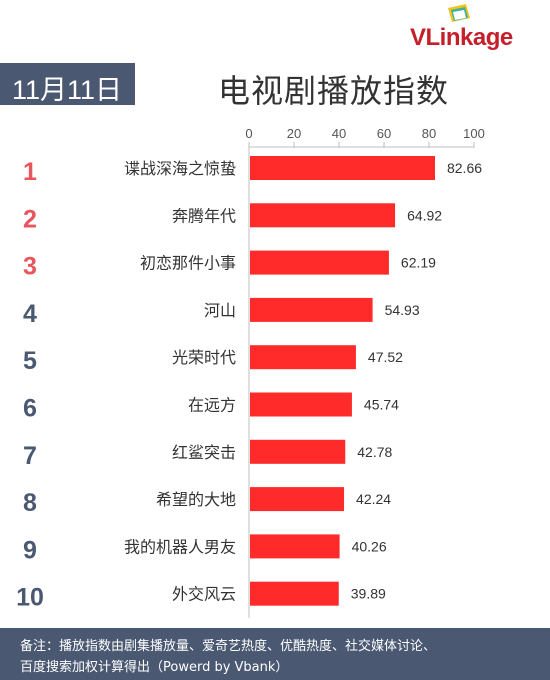  What do you see at coordinates (368, 594) in the screenshot?
I see `value-label: 39.89` at bounding box center [368, 594].